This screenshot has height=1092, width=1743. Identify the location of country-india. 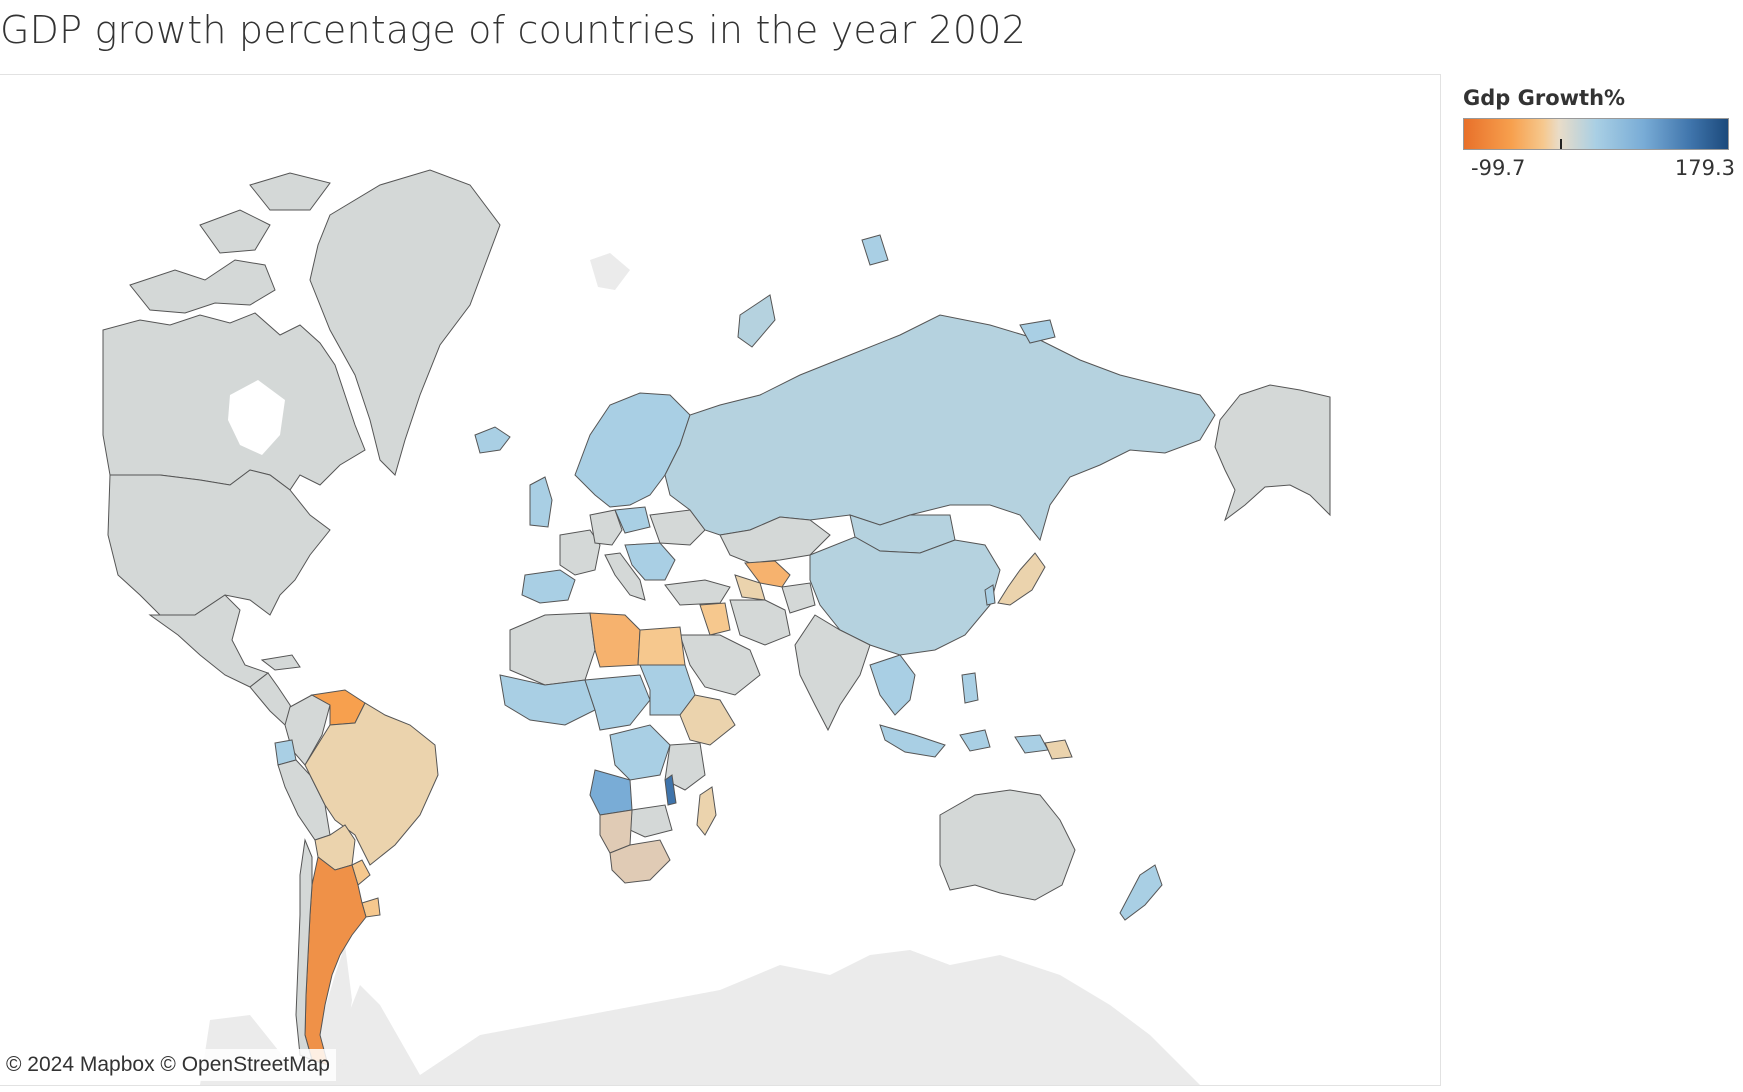
(832, 673).